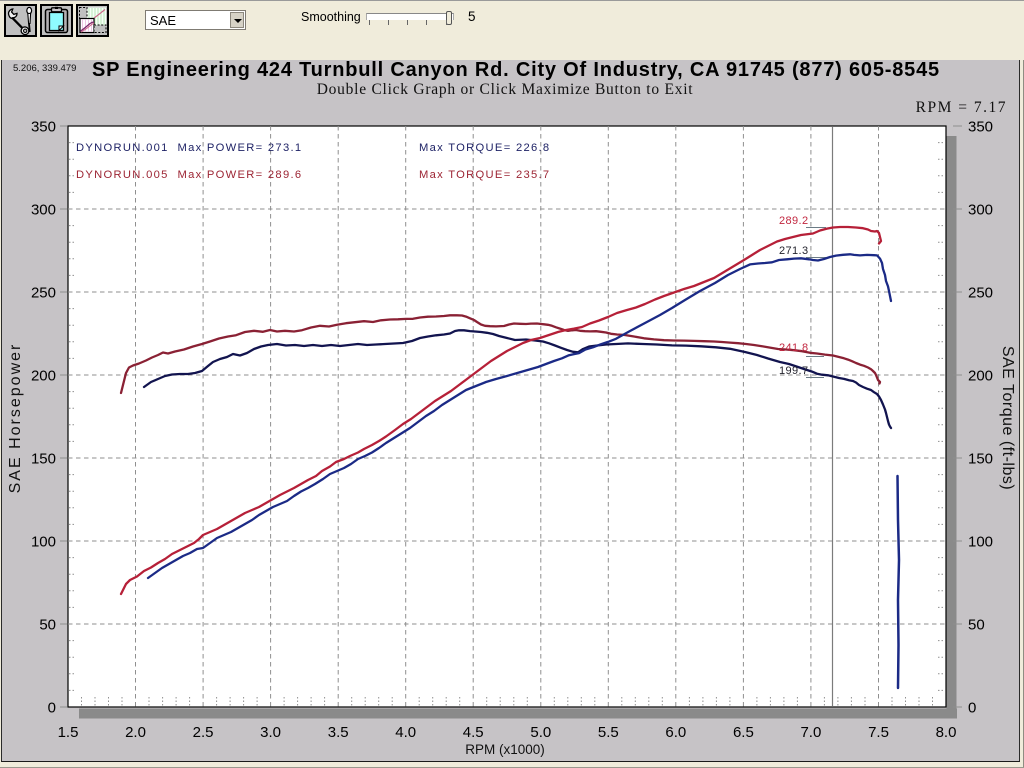 The image size is (1024, 768). What do you see at coordinates (794, 348) in the screenshot?
I see `svg-text: 241.8` at bounding box center [794, 348].